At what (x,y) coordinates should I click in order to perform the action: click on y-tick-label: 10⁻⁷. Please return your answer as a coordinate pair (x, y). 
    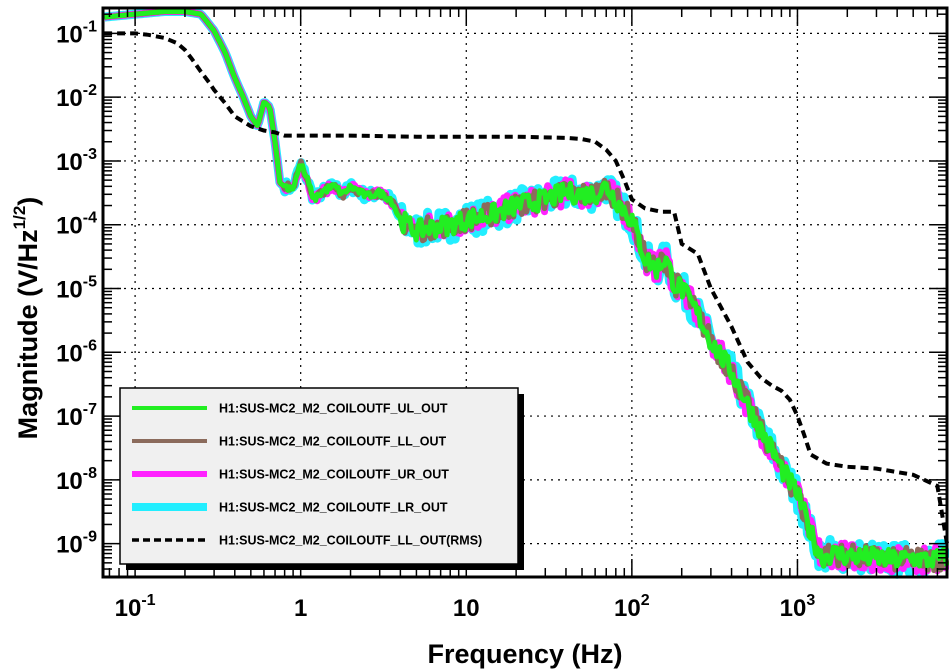
    Looking at the image, I should click on (76, 416).